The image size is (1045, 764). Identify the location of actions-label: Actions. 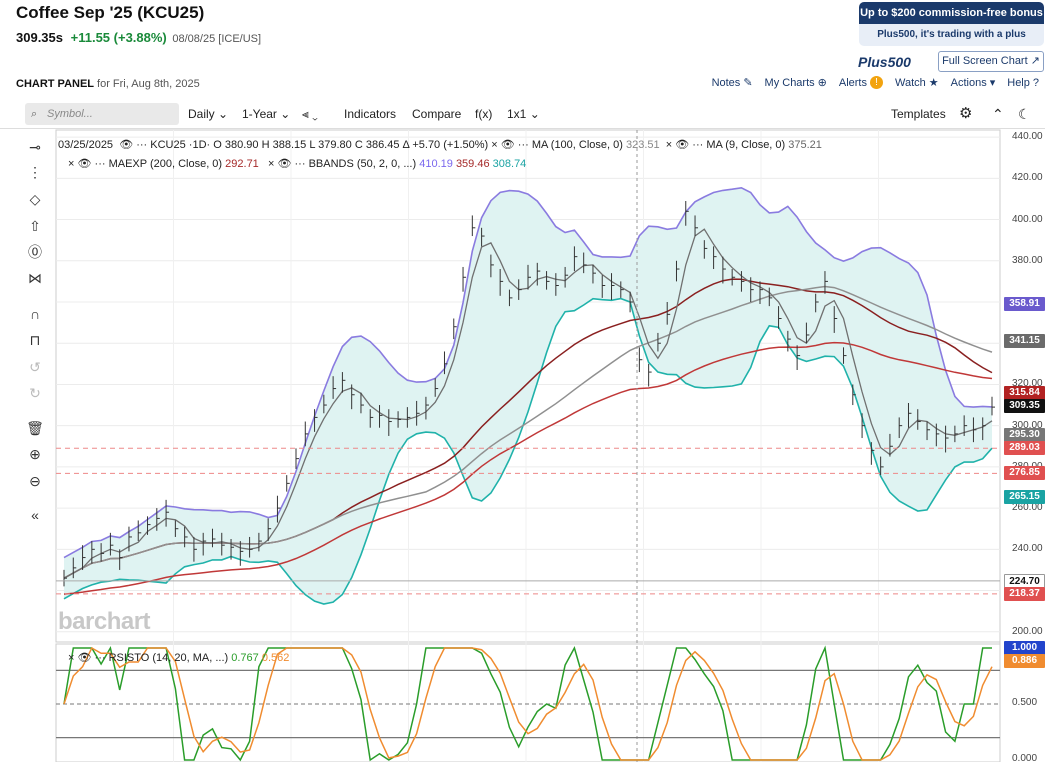
(968, 82).